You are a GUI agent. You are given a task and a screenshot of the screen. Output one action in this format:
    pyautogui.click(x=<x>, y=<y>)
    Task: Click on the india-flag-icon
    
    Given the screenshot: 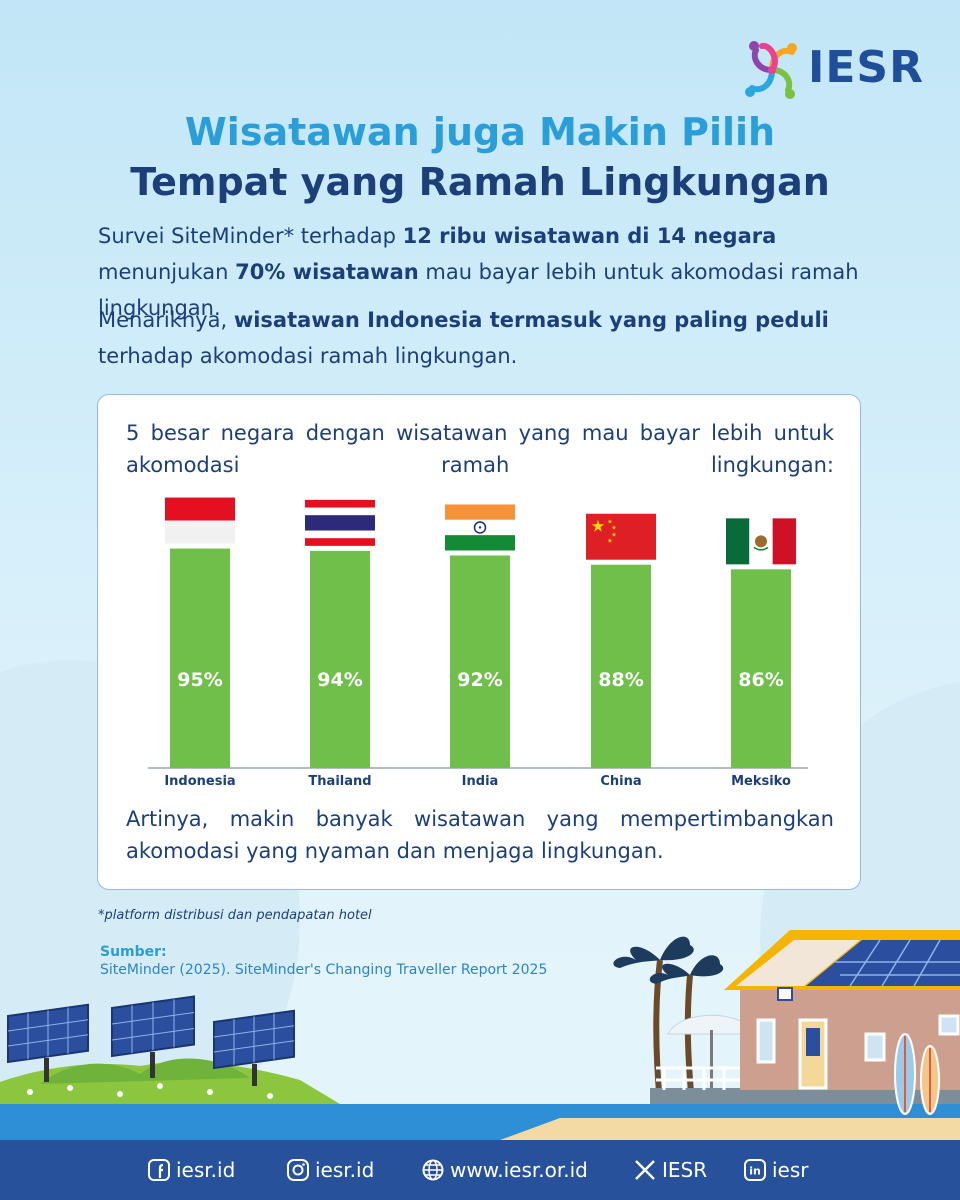 What is the action you would take?
    pyautogui.click(x=480, y=527)
    